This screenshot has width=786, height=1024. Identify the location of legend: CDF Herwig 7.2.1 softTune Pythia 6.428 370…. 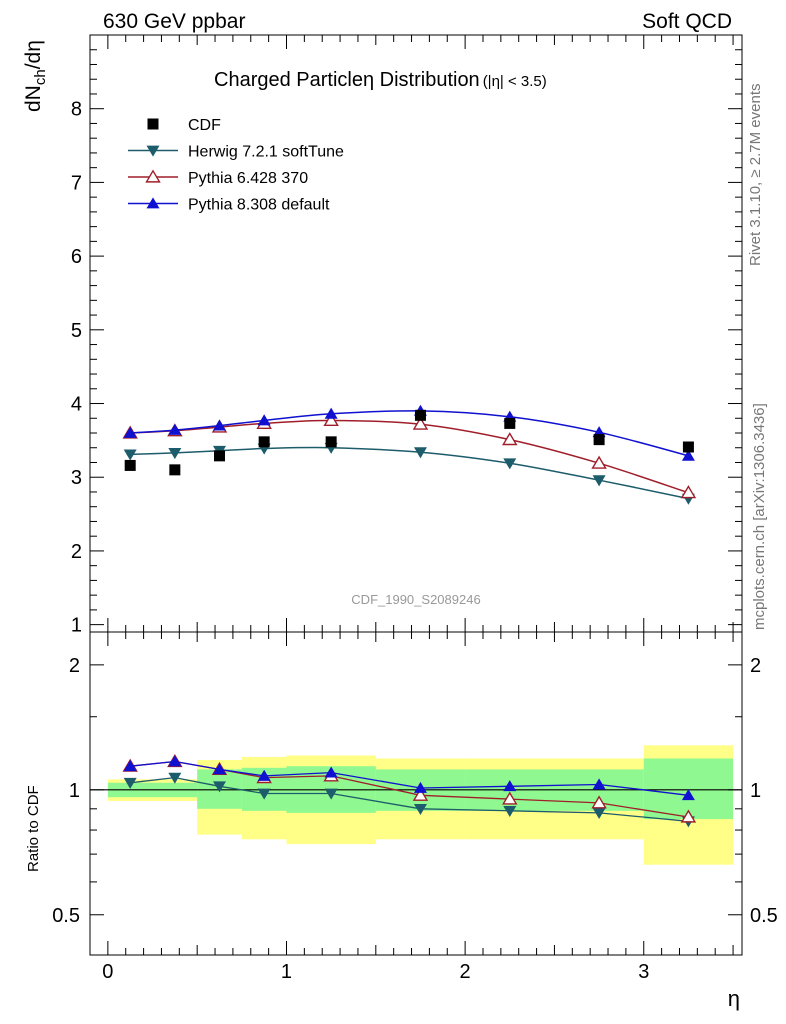
(236, 165).